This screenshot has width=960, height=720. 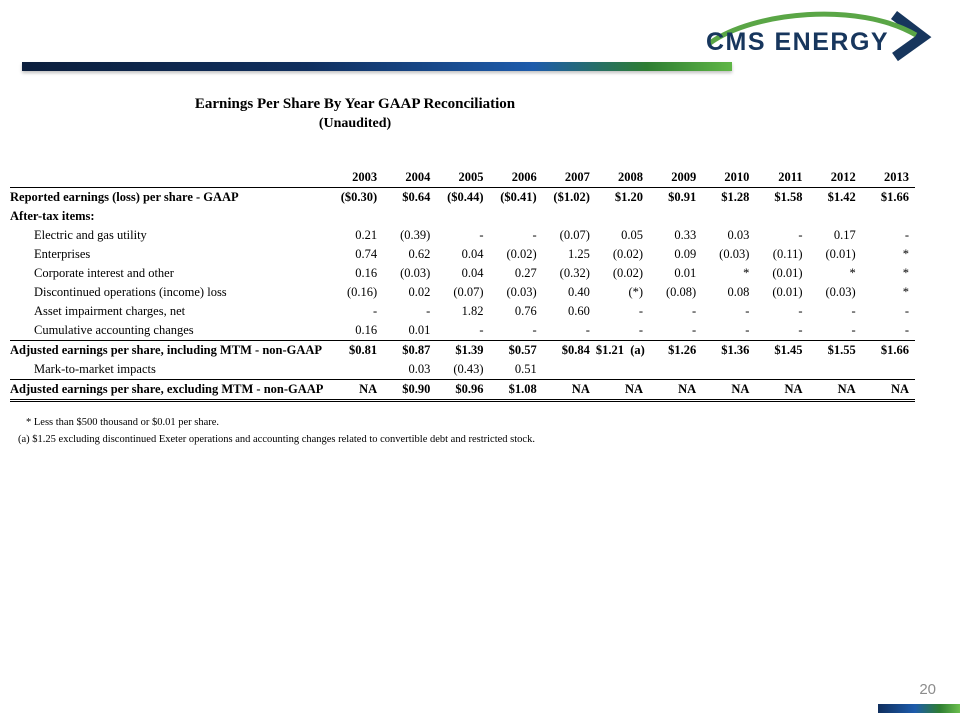 What do you see at coordinates (110, 311) in the screenshot?
I see `row-label: Asset impairment charges, net` at bounding box center [110, 311].